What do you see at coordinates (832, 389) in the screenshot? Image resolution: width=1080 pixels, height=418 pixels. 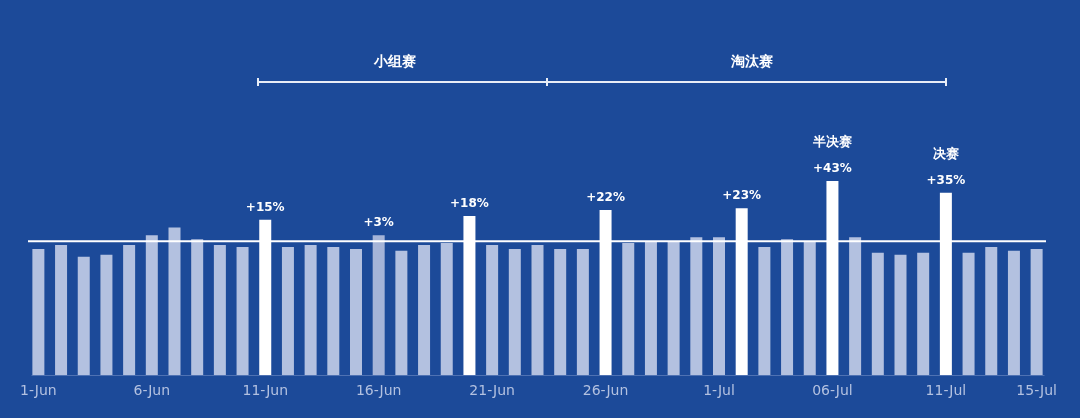 I see `x-tick-label: 06-Jul` at bounding box center [832, 389].